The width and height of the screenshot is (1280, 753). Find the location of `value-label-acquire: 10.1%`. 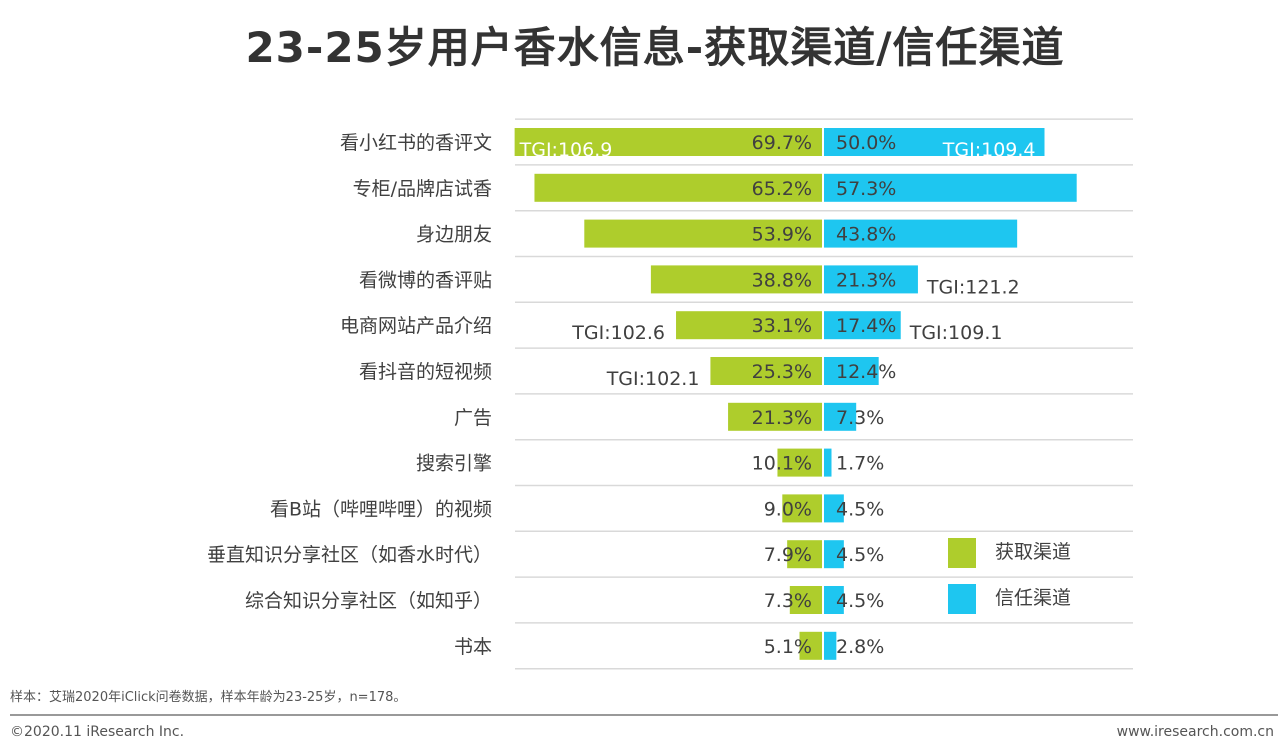

value-label-acquire: 10.1% is located at coordinates (782, 464).